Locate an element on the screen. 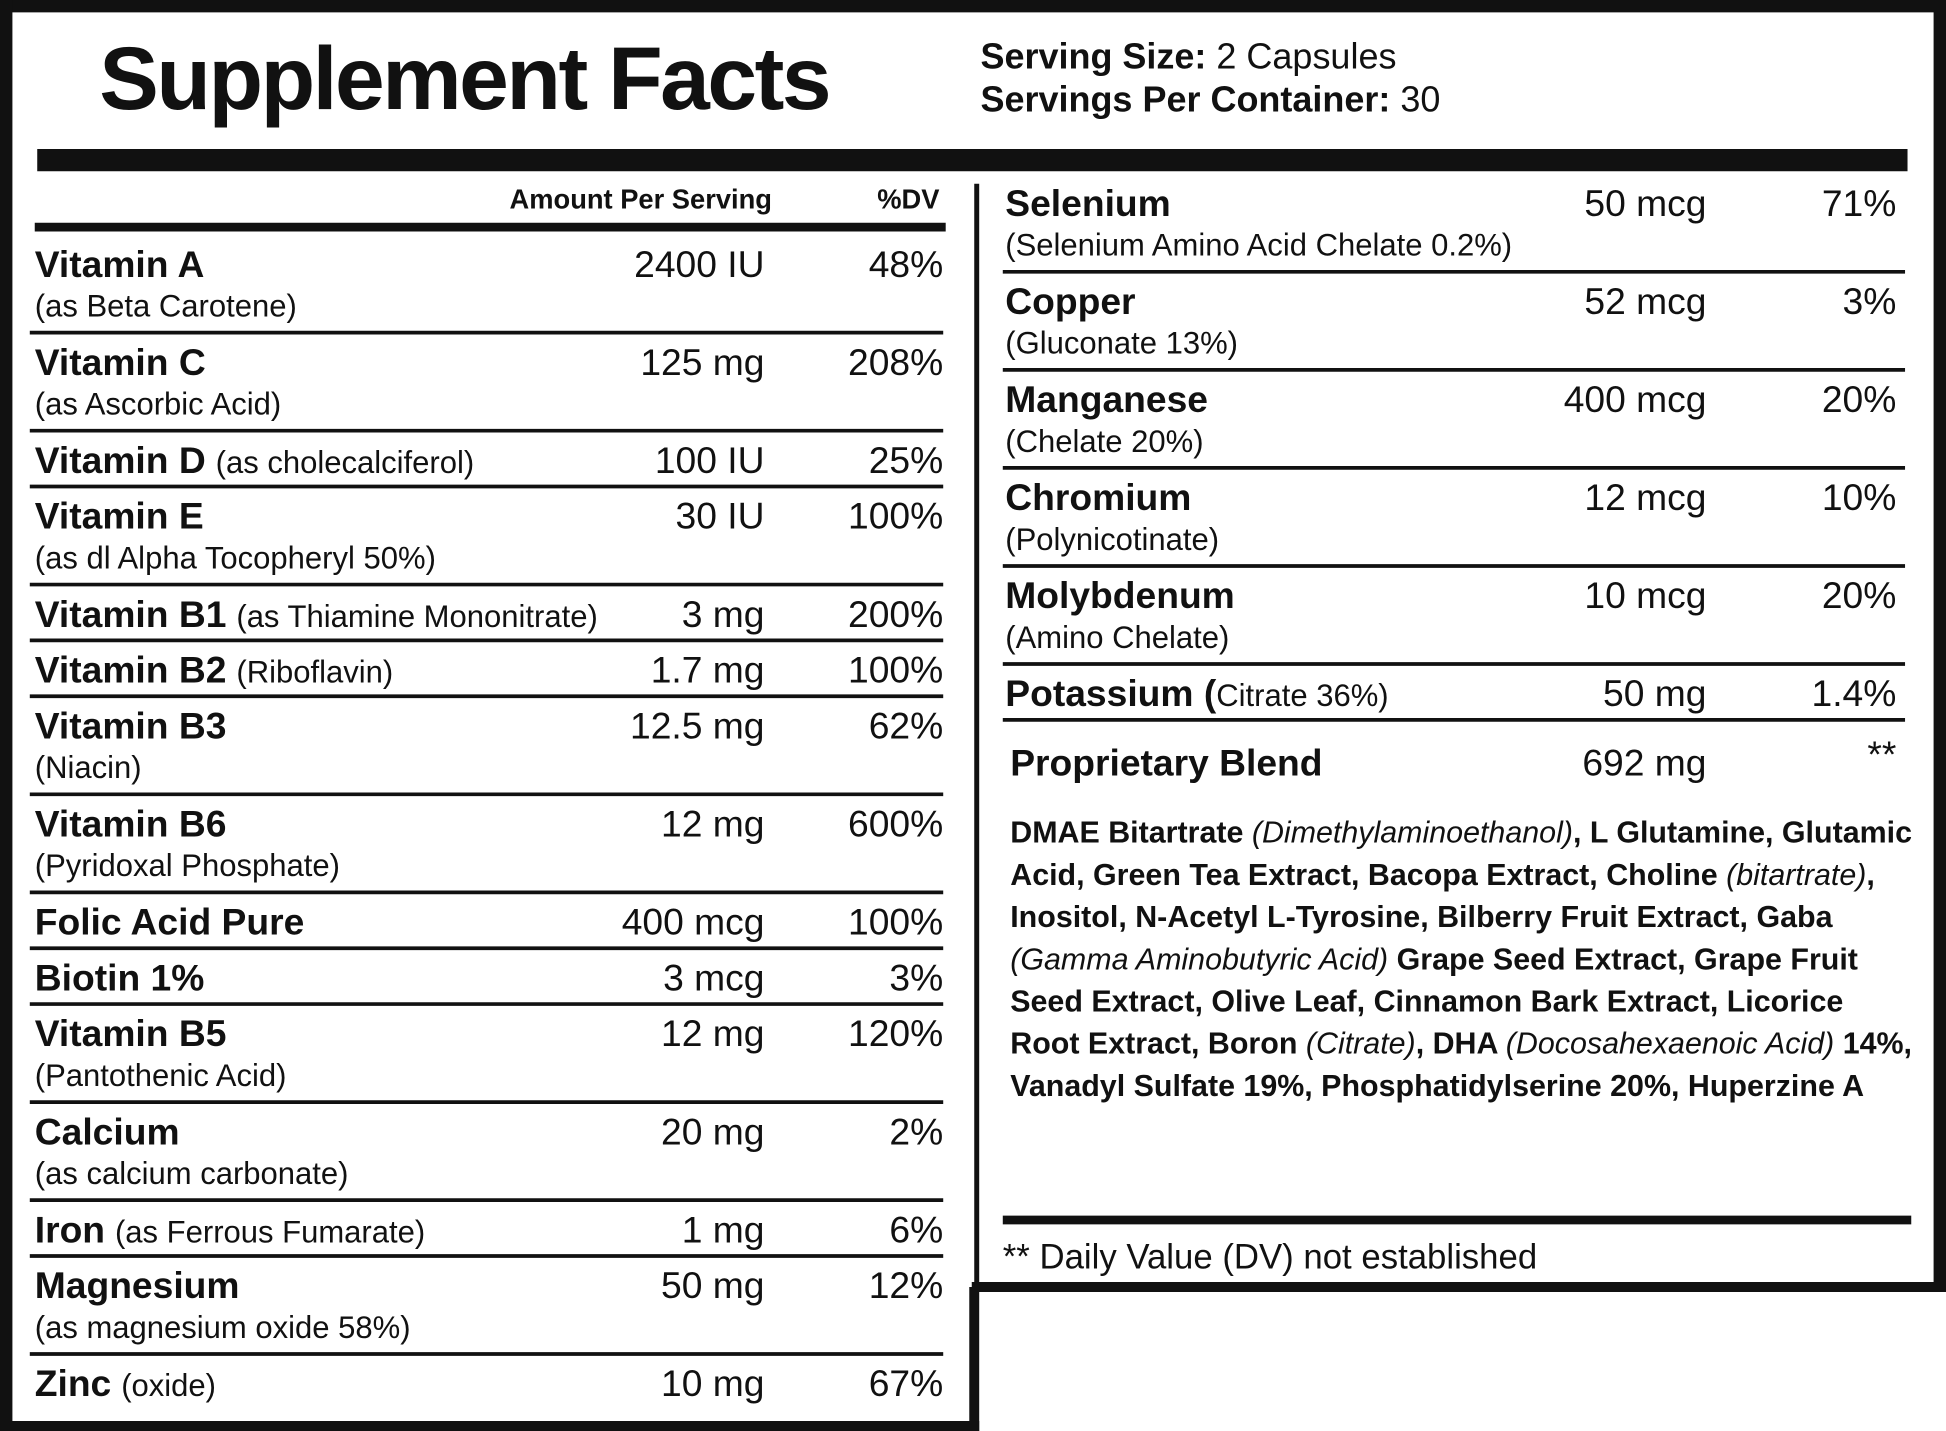  nutrient-name: Vitamin D is located at coordinates (120, 460).